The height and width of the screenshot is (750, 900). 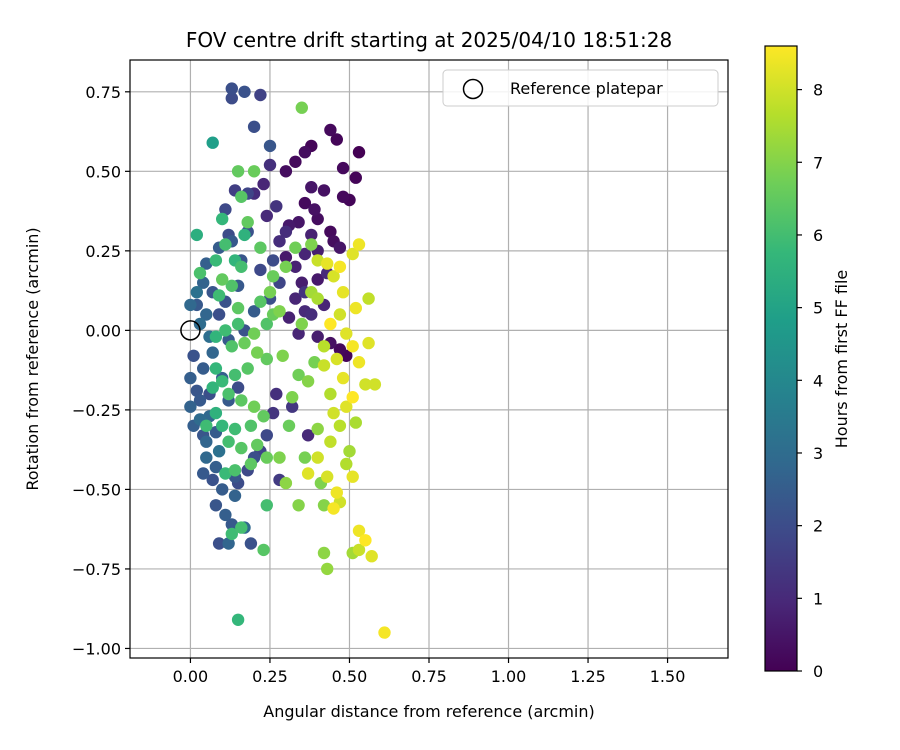 I want to click on x-tick-label: 1.50, so click(x=668, y=676).